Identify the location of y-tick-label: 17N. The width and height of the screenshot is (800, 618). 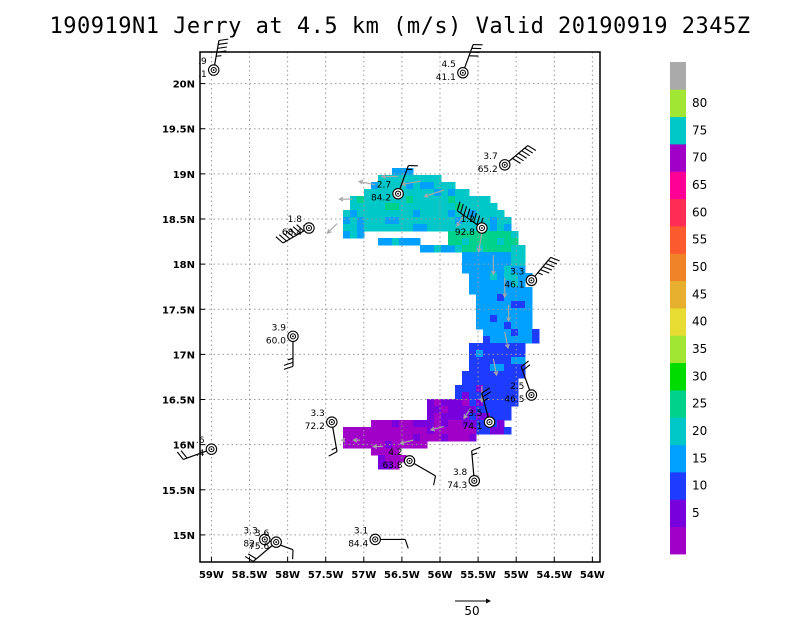
(184, 355).